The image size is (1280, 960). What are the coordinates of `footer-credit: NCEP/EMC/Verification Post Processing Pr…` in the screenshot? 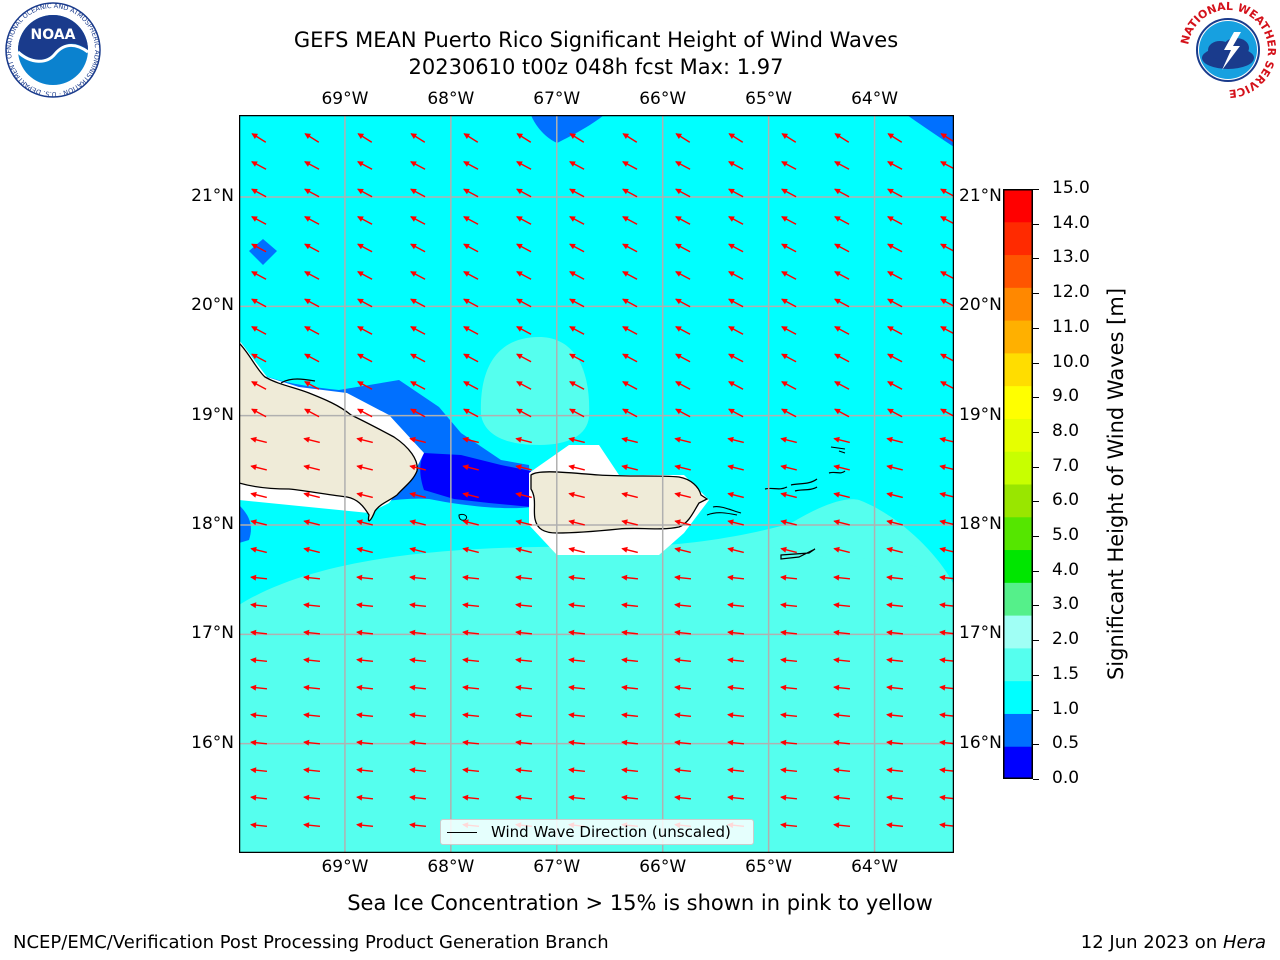 It's located at (311, 942).